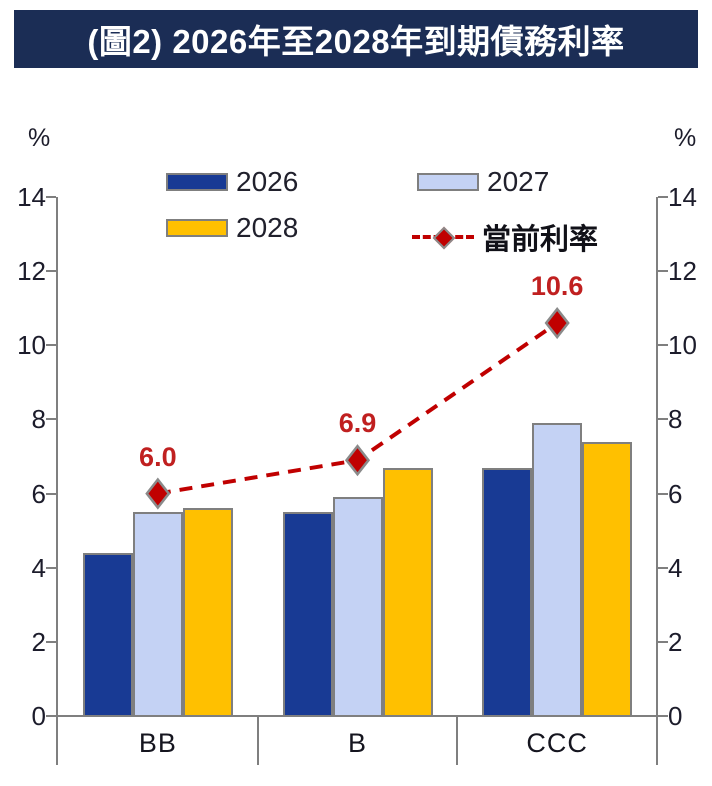 This screenshot has height=786, width=712. Describe the element at coordinates (107, 634) in the screenshot. I see `bar-2026-BB` at that location.